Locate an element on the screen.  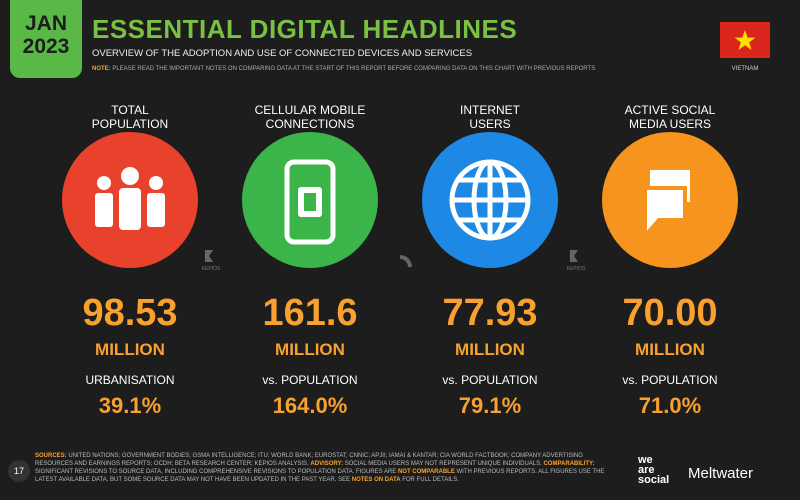
footer-label: ADVISORY: is located at coordinates (327, 464).